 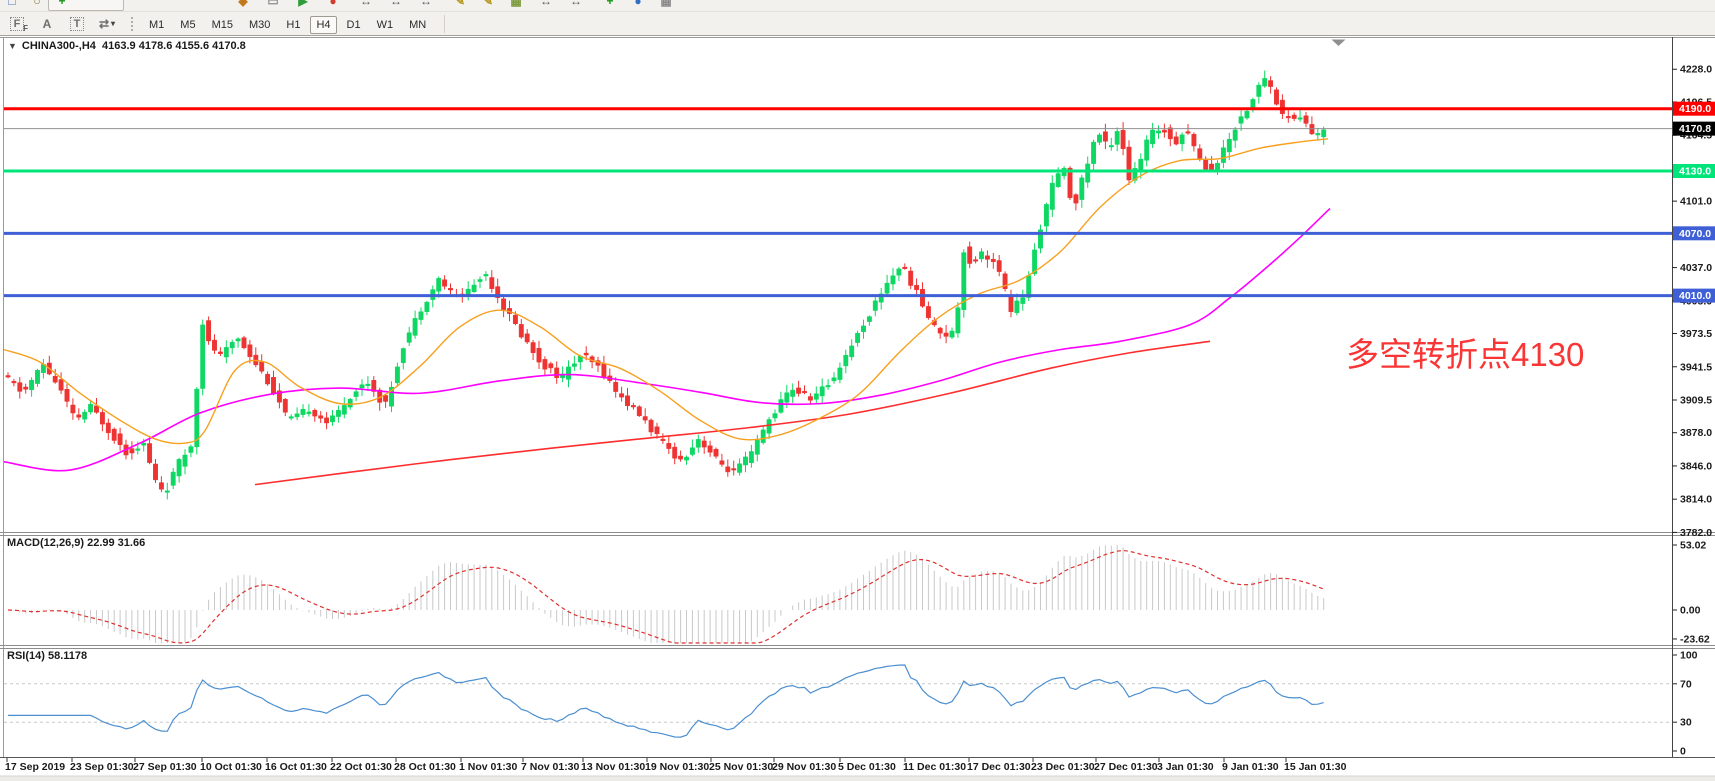 I want to click on symbol-name: CHINA300-,H4, so click(x=58, y=46).